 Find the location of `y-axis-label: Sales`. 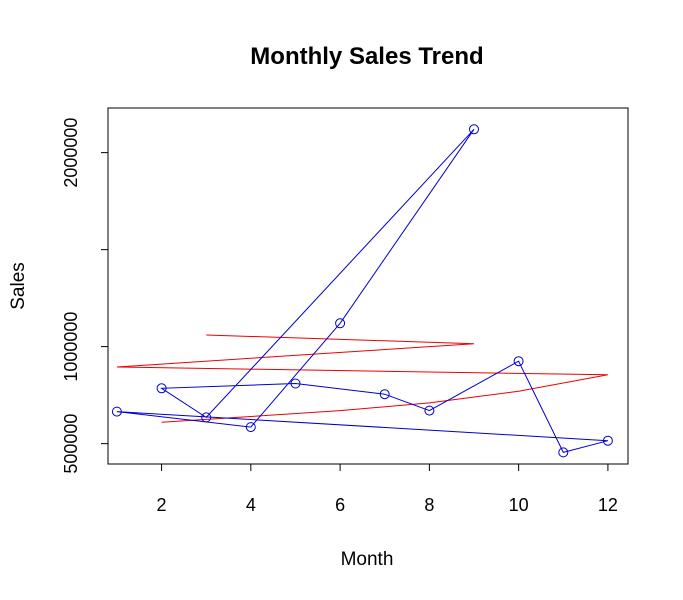

y-axis-label: Sales is located at coordinates (18, 286).